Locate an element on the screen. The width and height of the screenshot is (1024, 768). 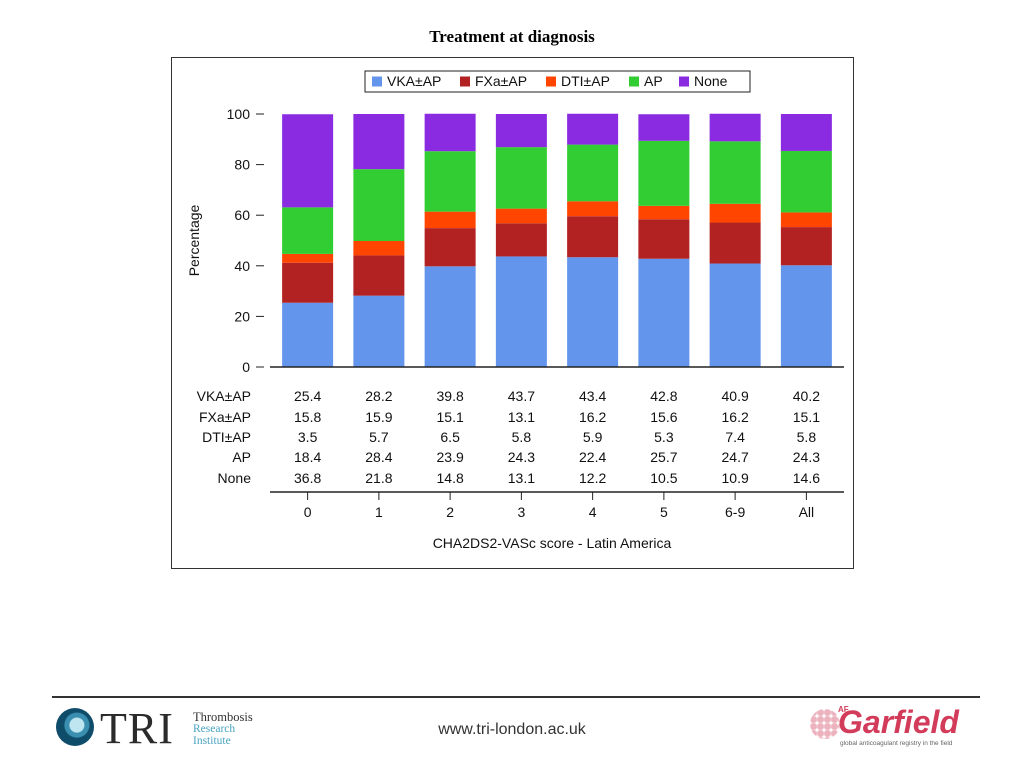
y-tick-label-2: 40 is located at coordinates (242, 266).